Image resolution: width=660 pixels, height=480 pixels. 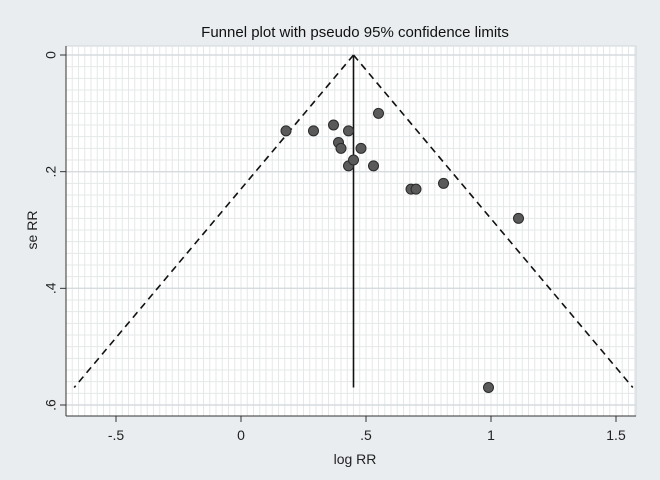 I want to click on y-tick-label: .2, so click(x=51, y=172).